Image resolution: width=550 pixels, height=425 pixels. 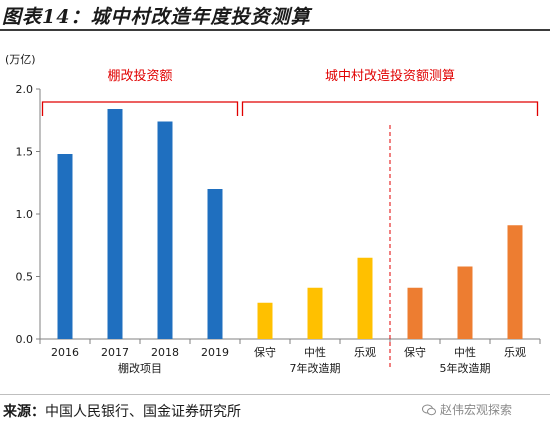 I want to click on y-tick-label: 1.0, so click(x=25, y=214).